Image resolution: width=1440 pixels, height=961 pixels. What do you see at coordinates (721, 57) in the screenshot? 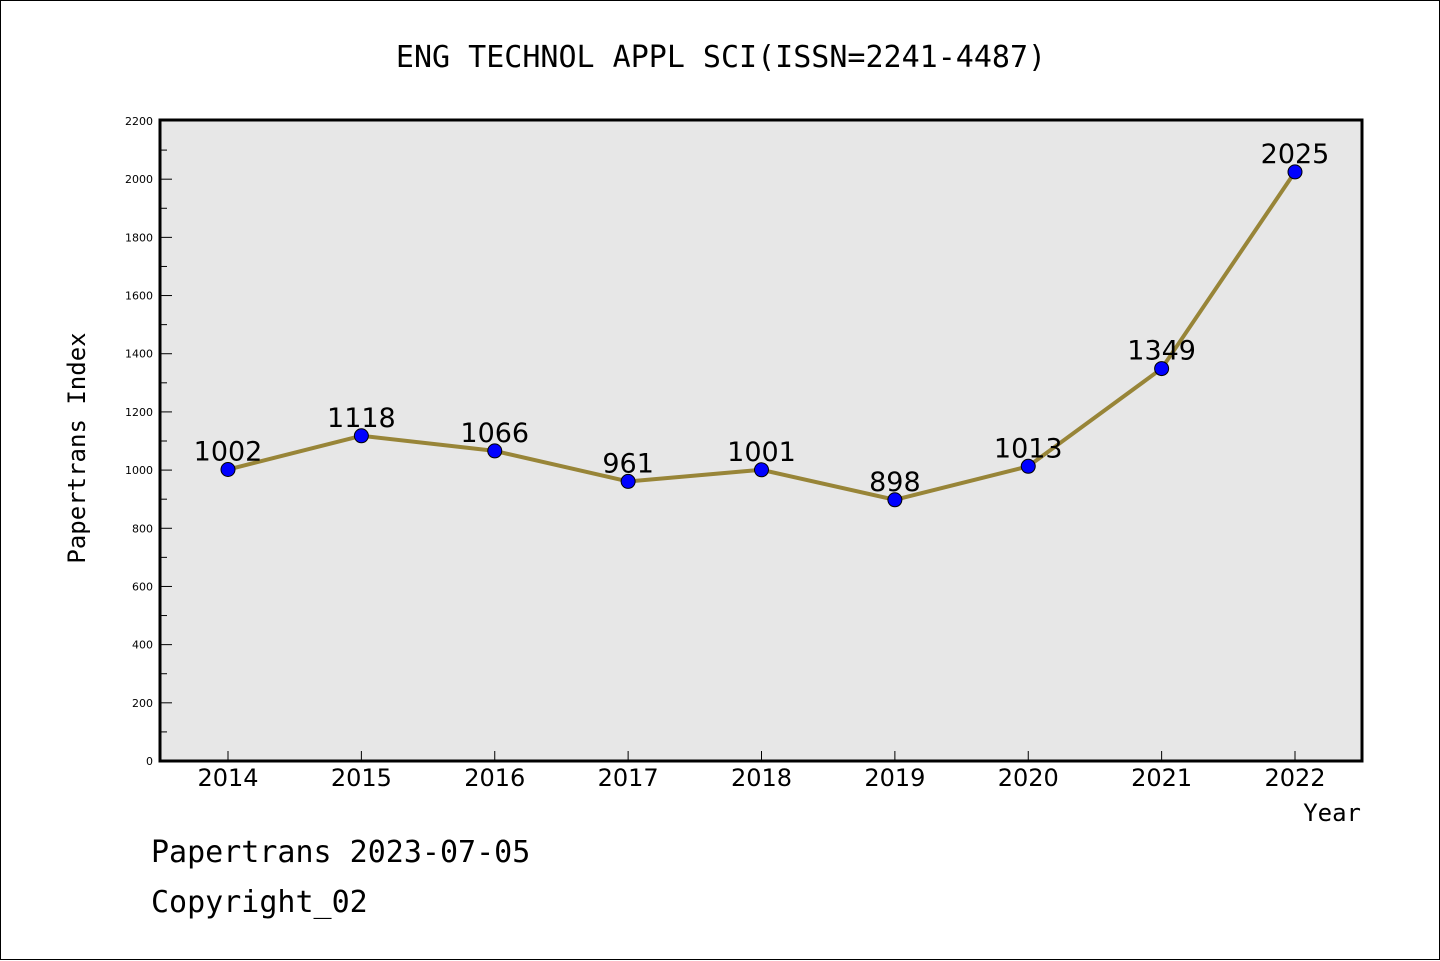
I see `chart-title: ENG TECHNOL APPL SCI(ISSN=2241-4487)` at bounding box center [721, 57].